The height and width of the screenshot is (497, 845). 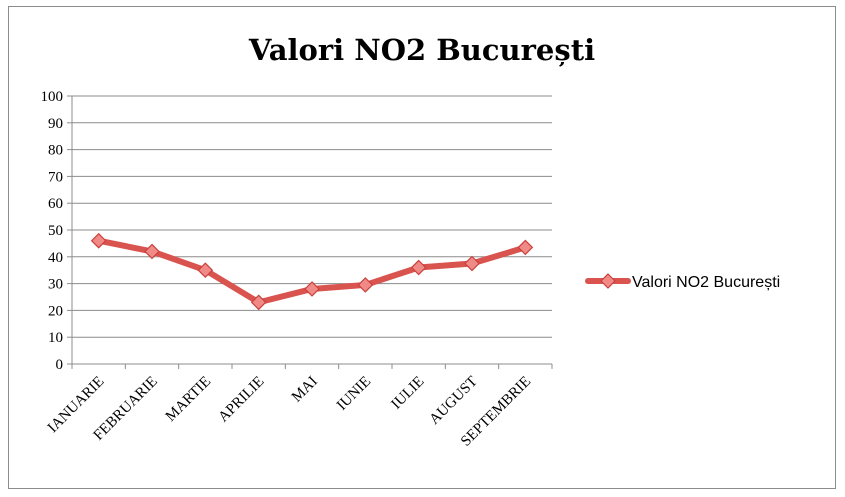 I want to click on y-tick-label: 0, so click(x=60, y=365).